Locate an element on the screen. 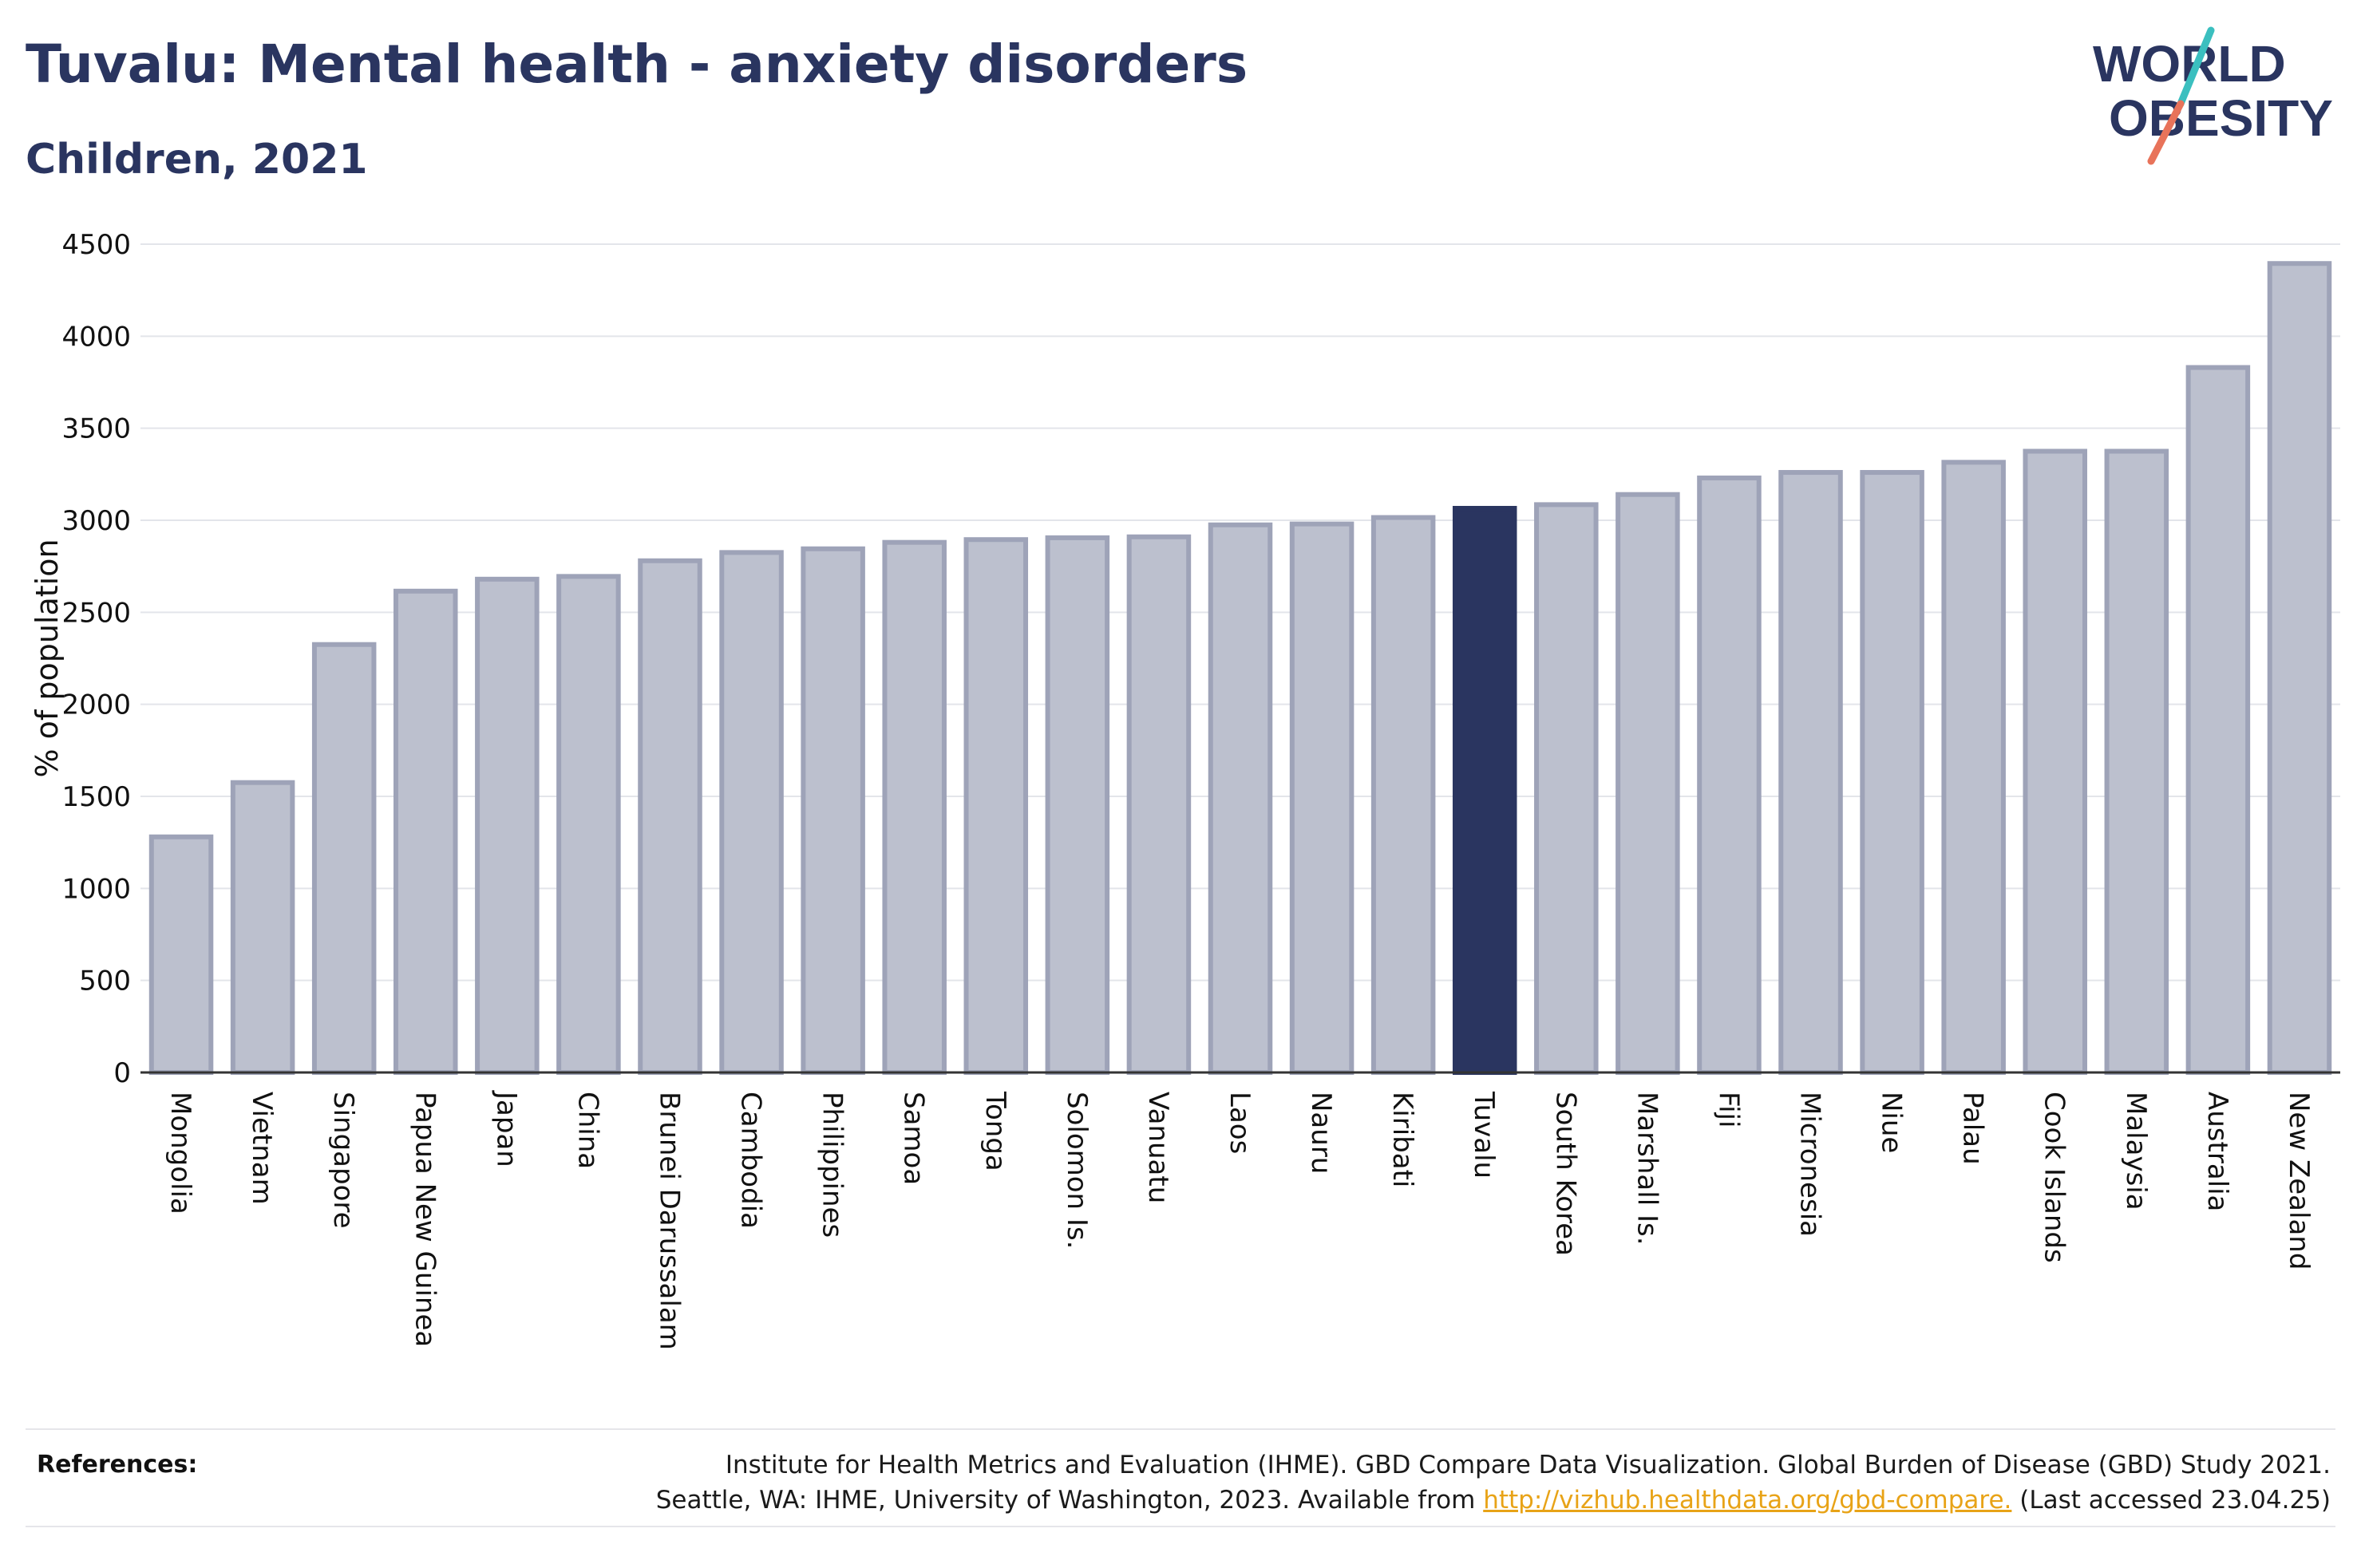 The width and height of the screenshot is (2361, 1568). bar-south-korea is located at coordinates (1566, 788).